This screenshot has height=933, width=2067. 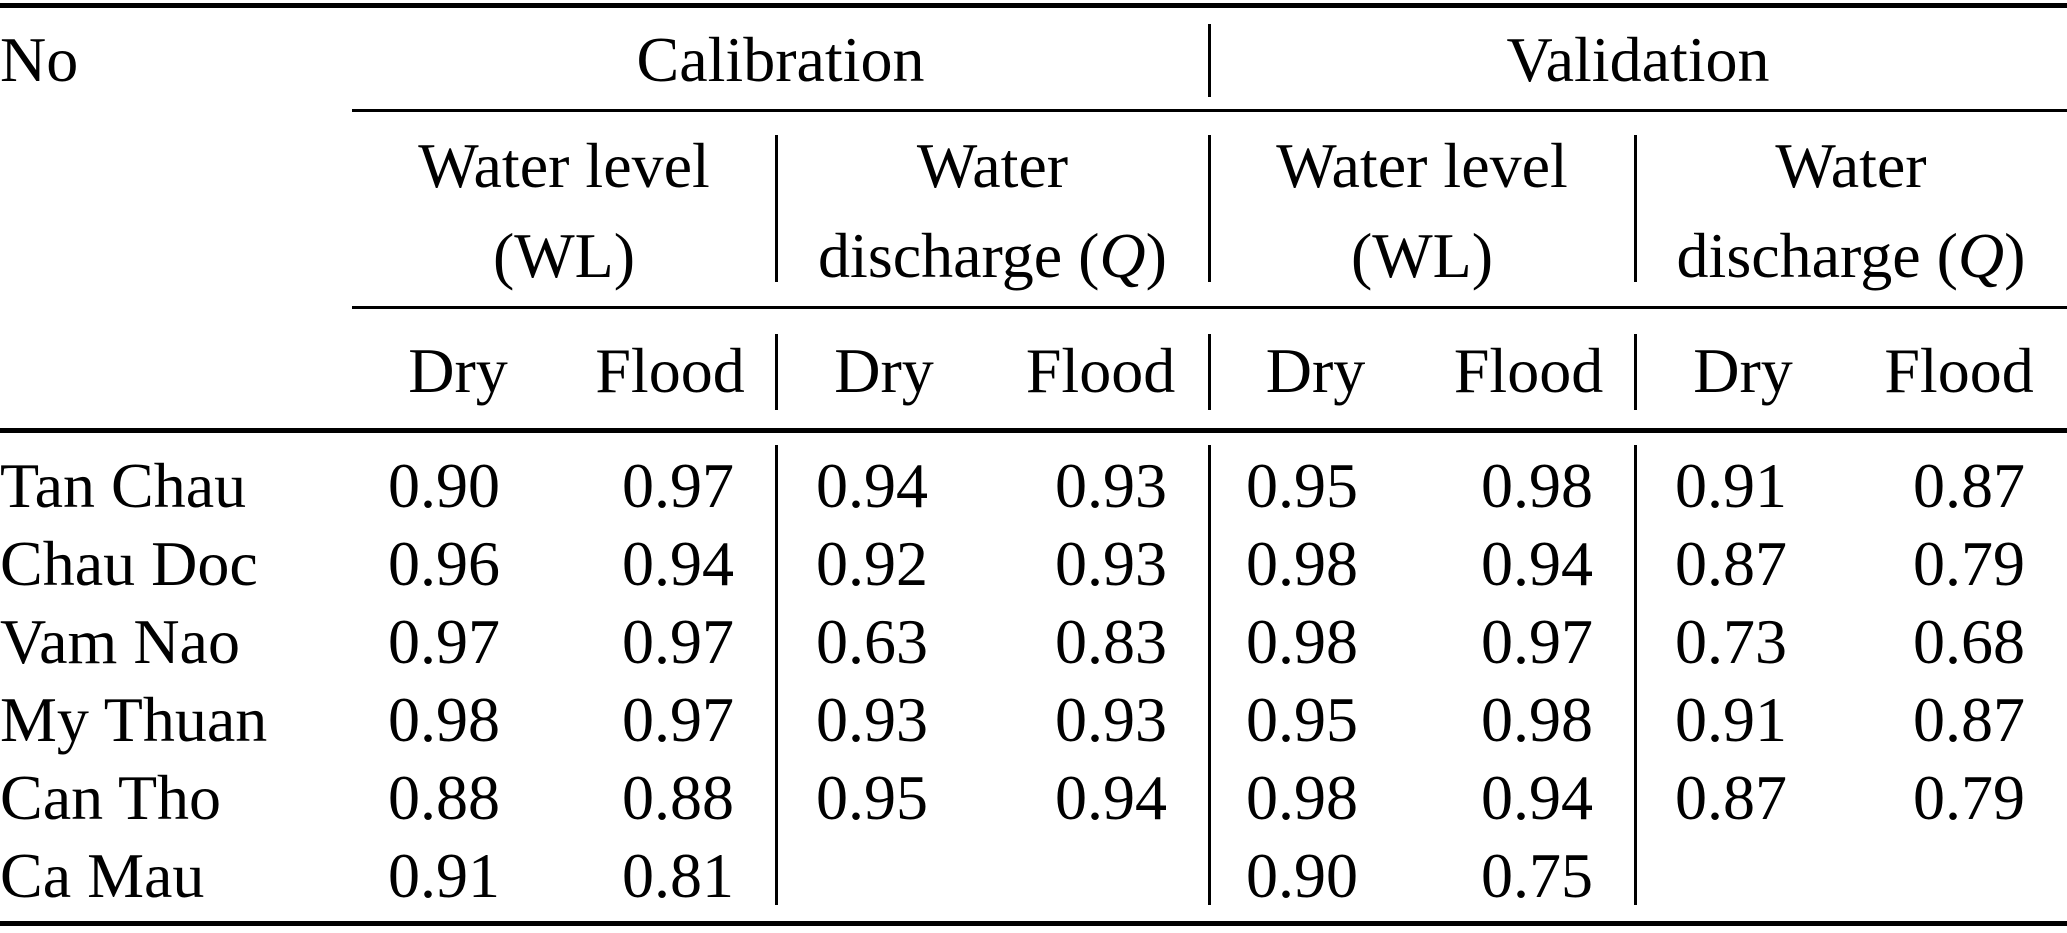 What do you see at coordinates (1731, 641) in the screenshot?
I see `value-cell: 0.73` at bounding box center [1731, 641].